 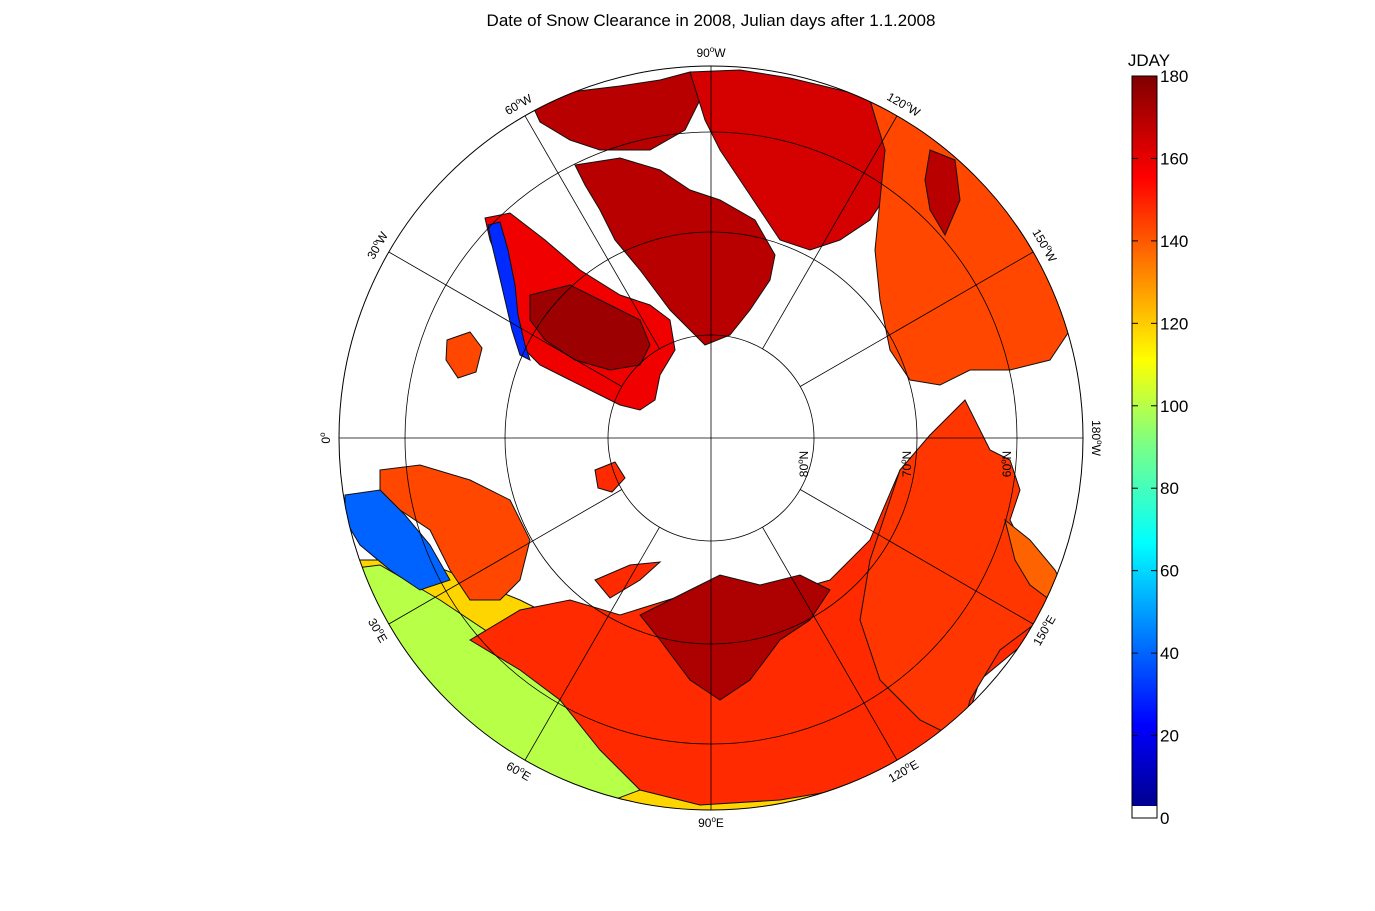 What do you see at coordinates (1169, 653) in the screenshot?
I see `colorbar-tick-label: 40` at bounding box center [1169, 653].